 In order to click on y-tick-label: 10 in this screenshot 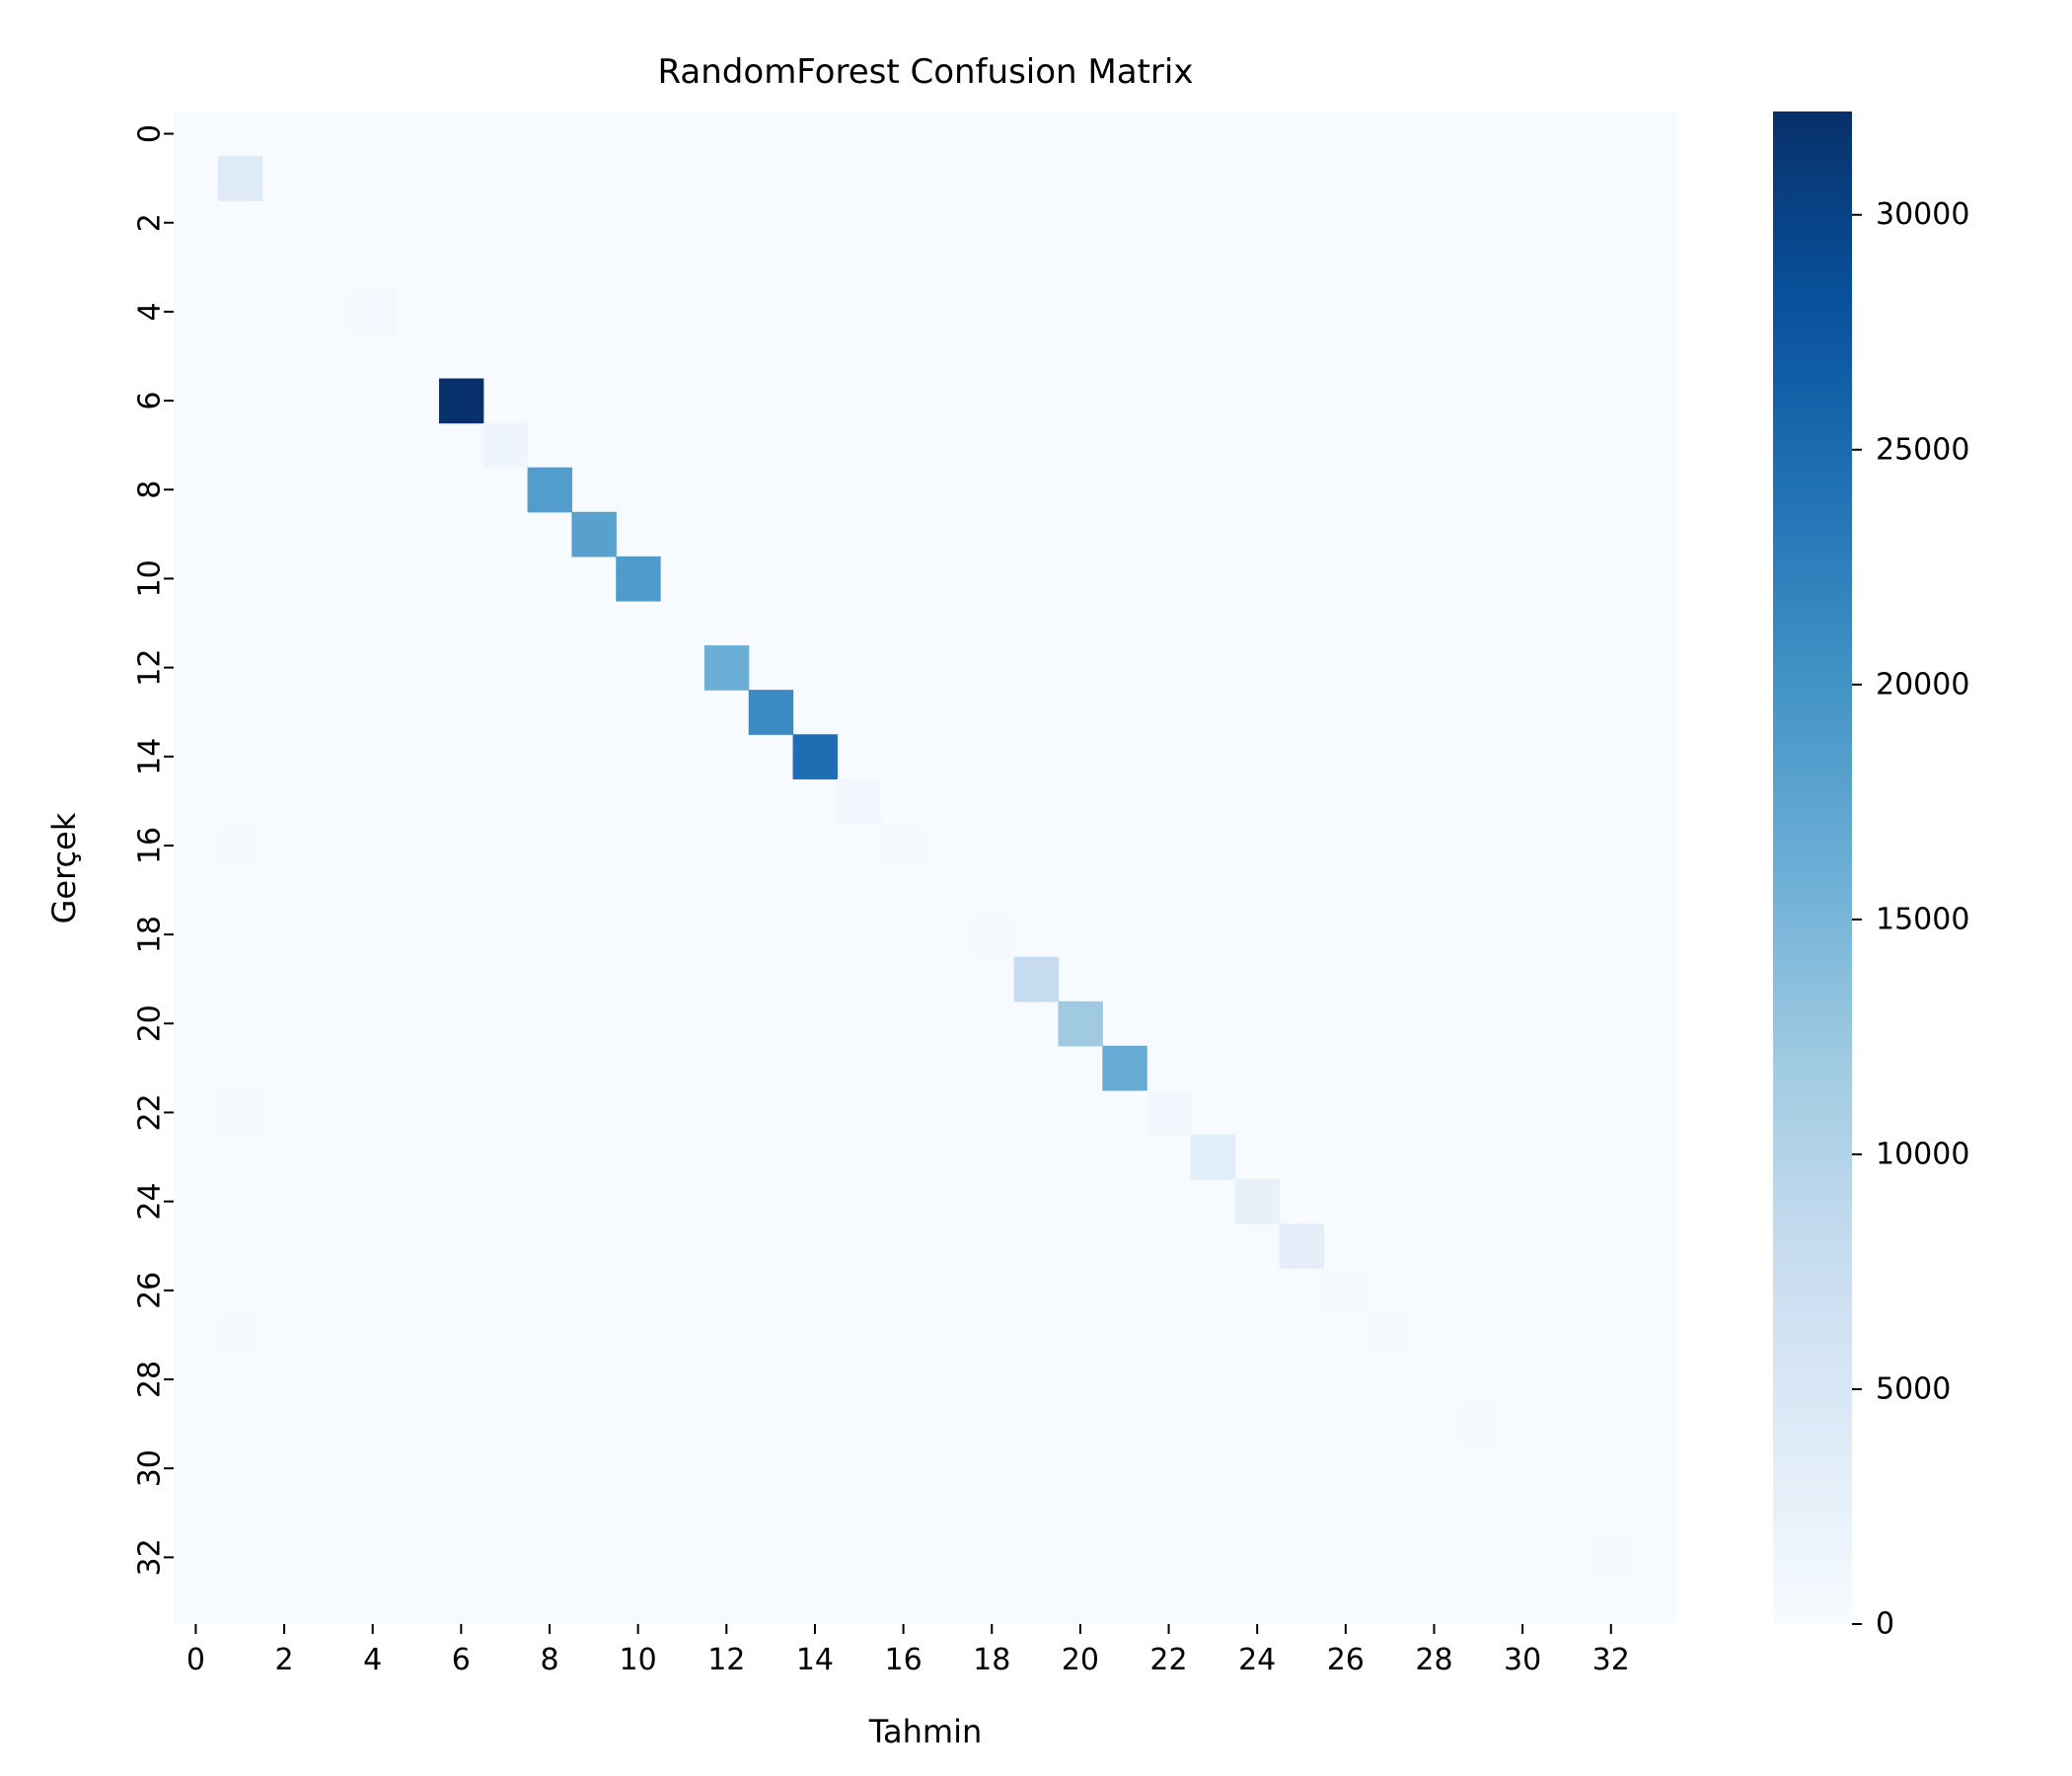, I will do `click(151, 578)`.